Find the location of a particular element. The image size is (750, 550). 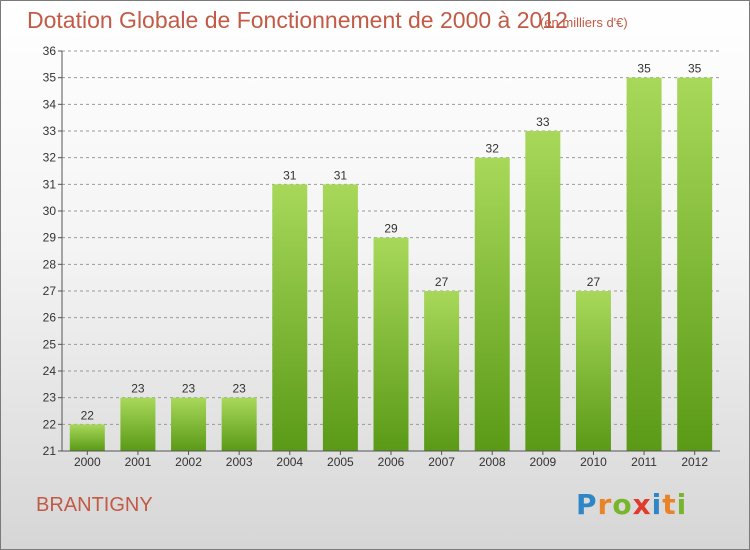

y-tick-label: 34 is located at coordinates (50, 104).